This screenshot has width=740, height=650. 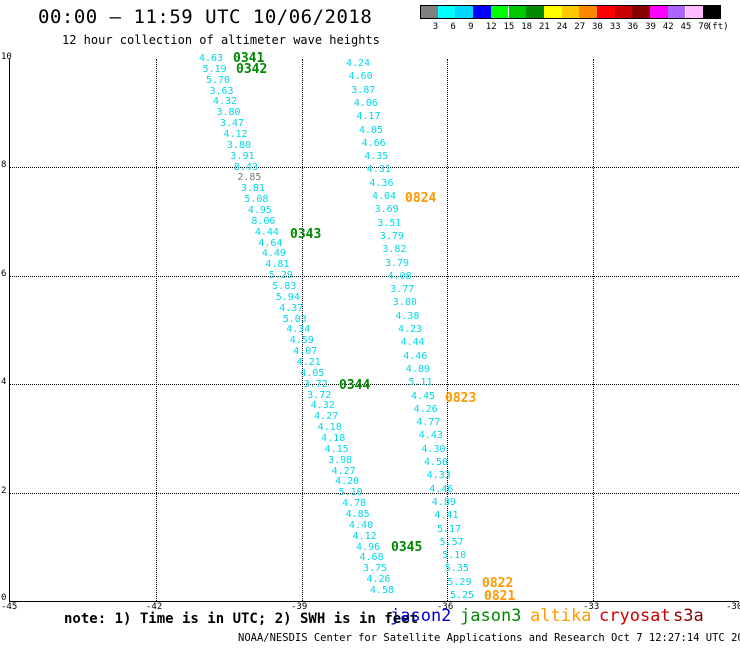 I want to click on wave-height-value: 8.06, so click(x=263, y=221).